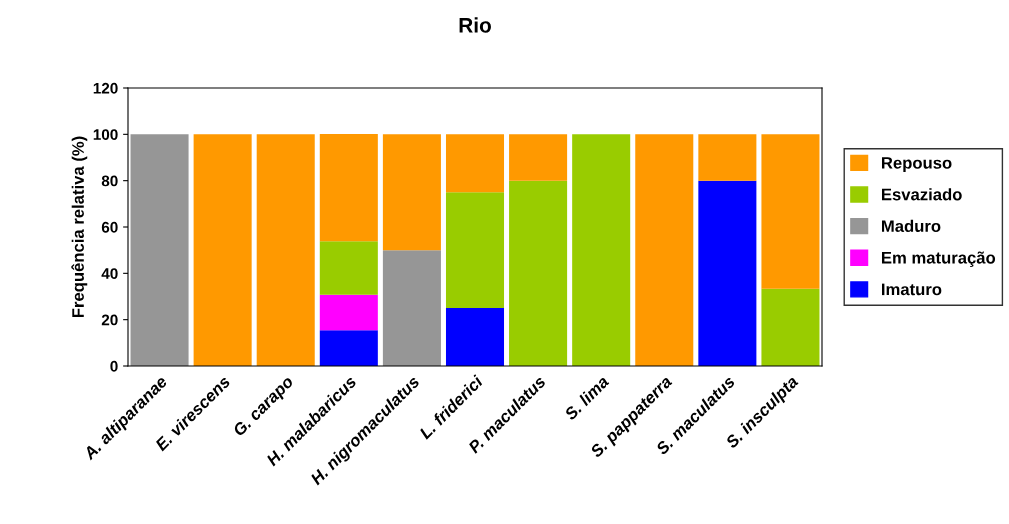 The image size is (1009, 524). Describe the element at coordinates (475, 25) in the screenshot. I see `chart-title: Rio` at that location.